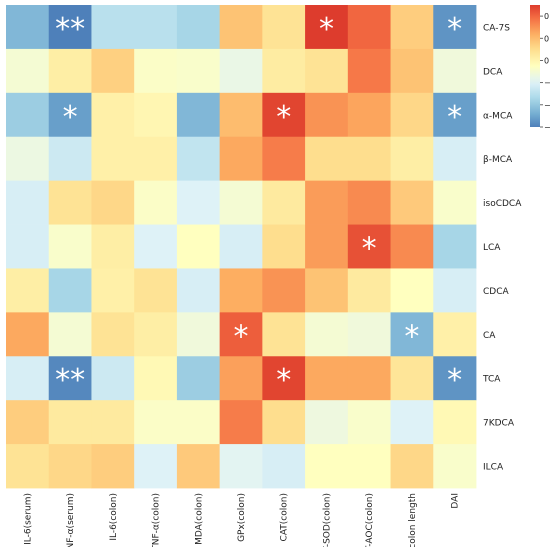  What do you see at coordinates (241, 115) in the screenshot?
I see `heatmap-cell-alpha-mca-gpx-colon` at bounding box center [241, 115].